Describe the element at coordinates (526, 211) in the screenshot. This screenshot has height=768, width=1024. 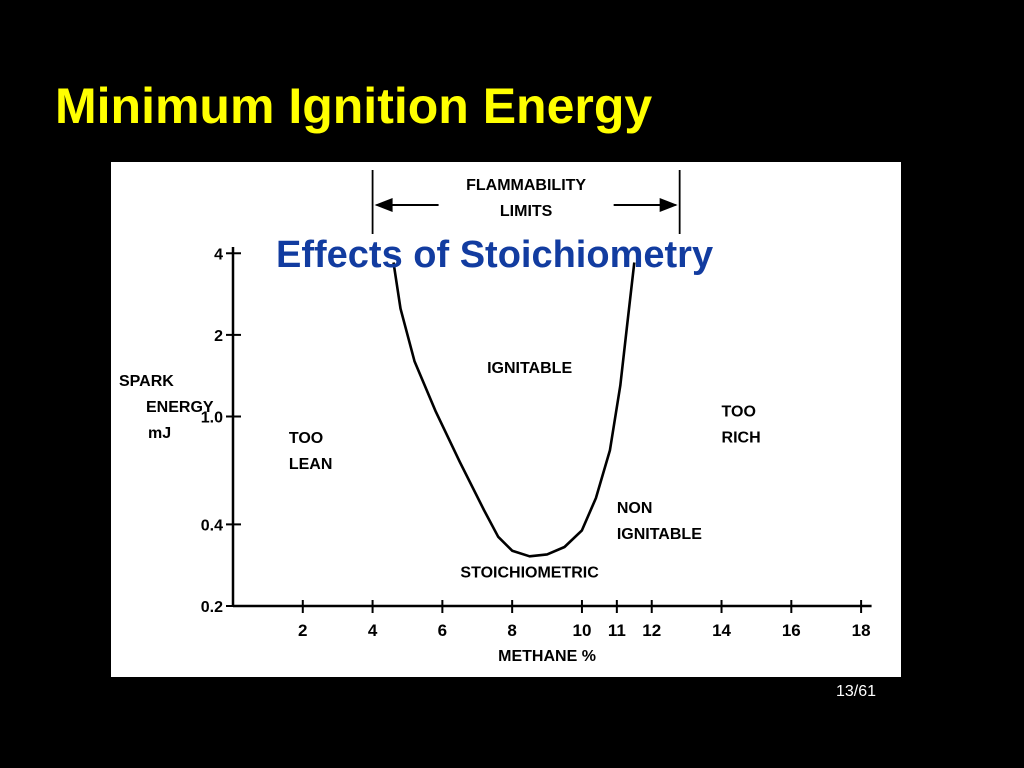
I see `flammability-label: LIMITS` at that location.